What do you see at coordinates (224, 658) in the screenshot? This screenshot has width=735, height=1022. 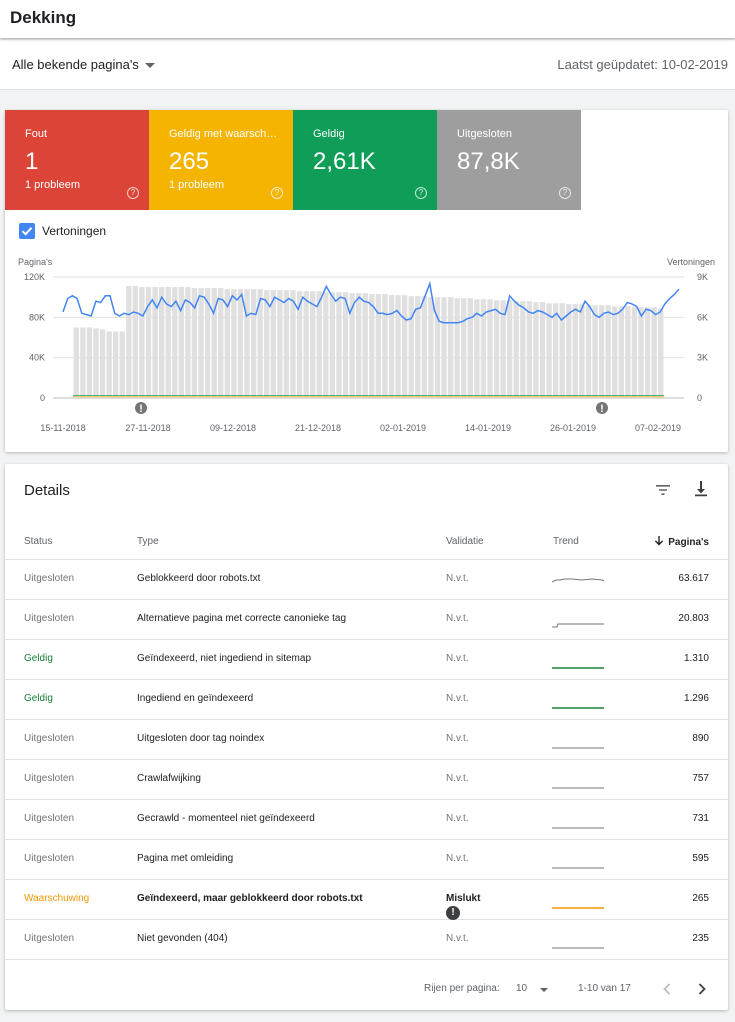 I see `row-type: Geïndexeerd, niet ingediend in sitemap` at bounding box center [224, 658].